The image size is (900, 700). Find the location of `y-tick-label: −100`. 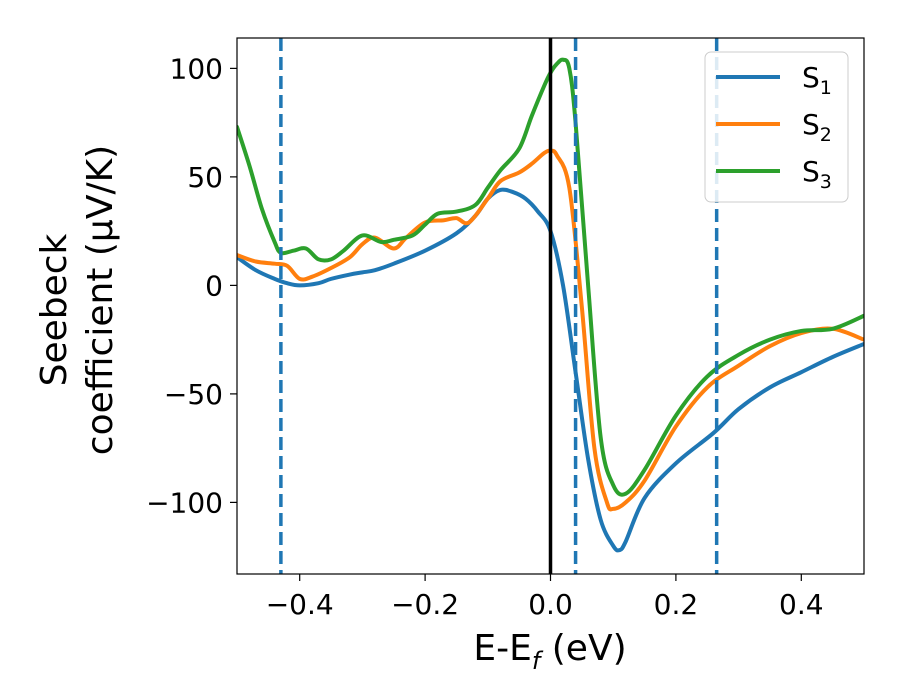

y-tick-label: −100 is located at coordinates (184, 502).